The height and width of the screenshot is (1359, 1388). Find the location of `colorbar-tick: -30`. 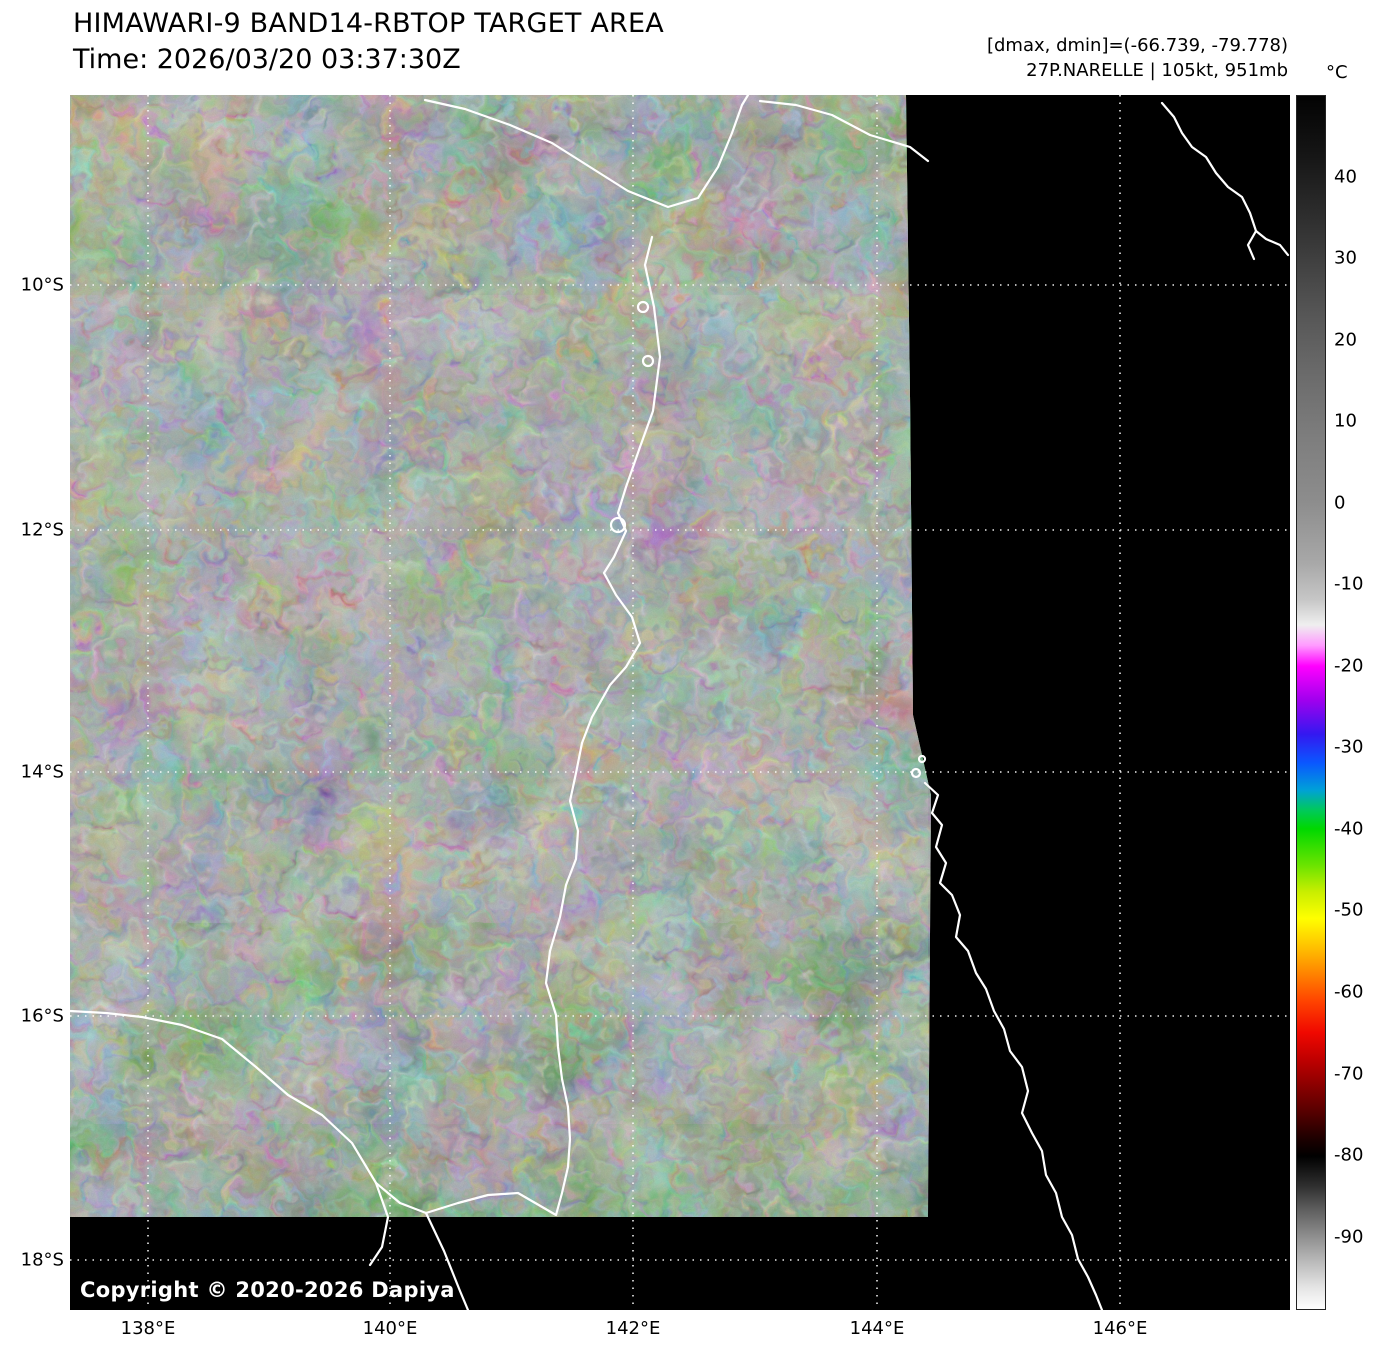

colorbar-tick: -30 is located at coordinates (1349, 747).